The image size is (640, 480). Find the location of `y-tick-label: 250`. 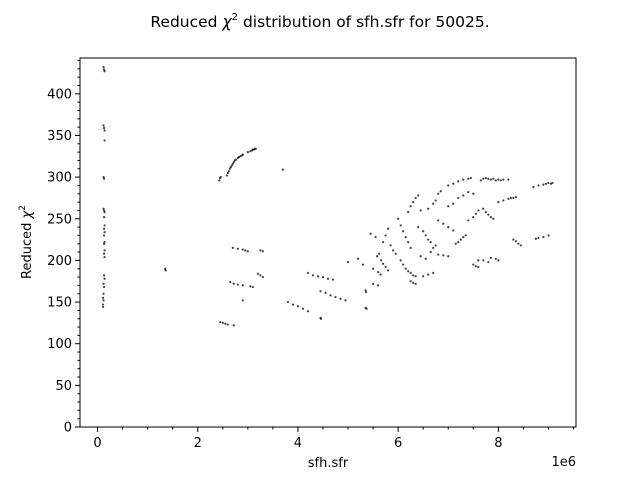

y-tick-label: 250 is located at coordinates (59, 219).